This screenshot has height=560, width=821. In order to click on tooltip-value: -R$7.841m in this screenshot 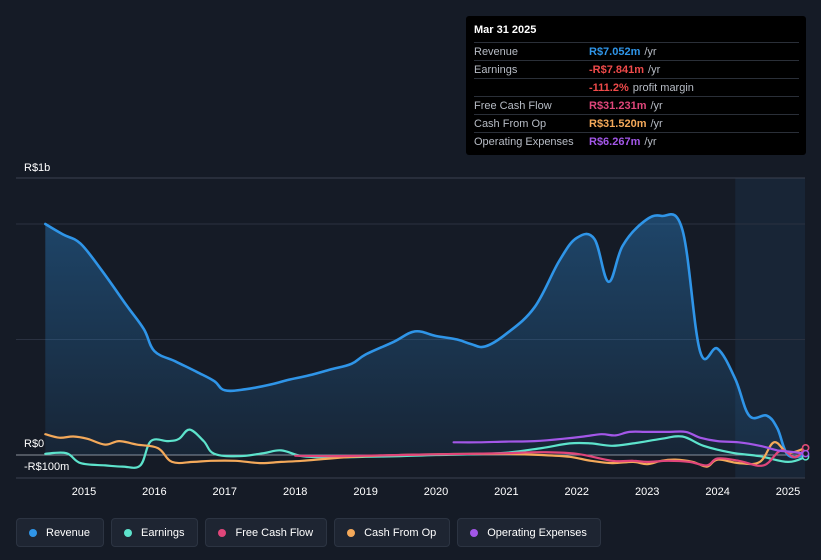, I will do `click(617, 69)`.